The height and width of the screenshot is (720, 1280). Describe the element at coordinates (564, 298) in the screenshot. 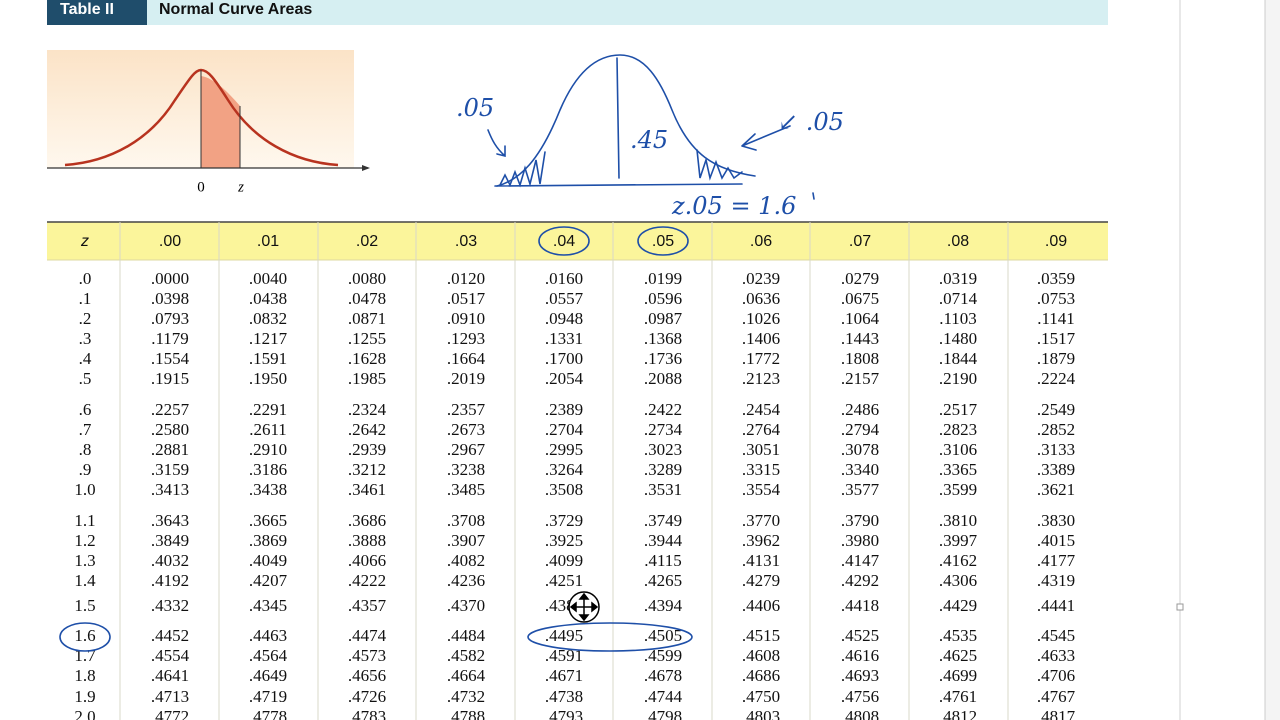

I see `table-cell: .0557` at that location.